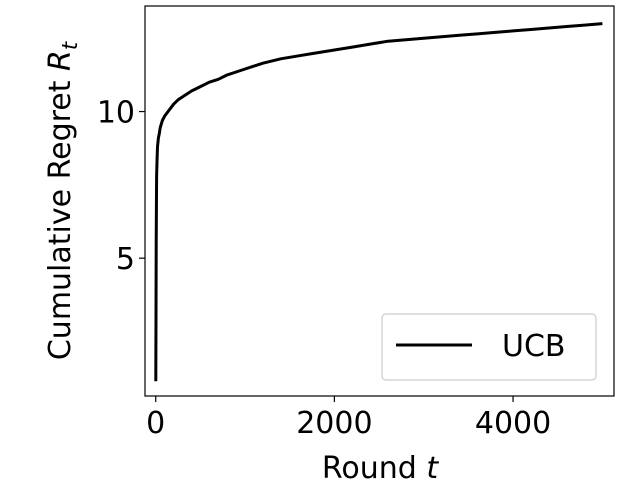  What do you see at coordinates (513, 423) in the screenshot?
I see `x-tick-label: 4000` at bounding box center [513, 423].